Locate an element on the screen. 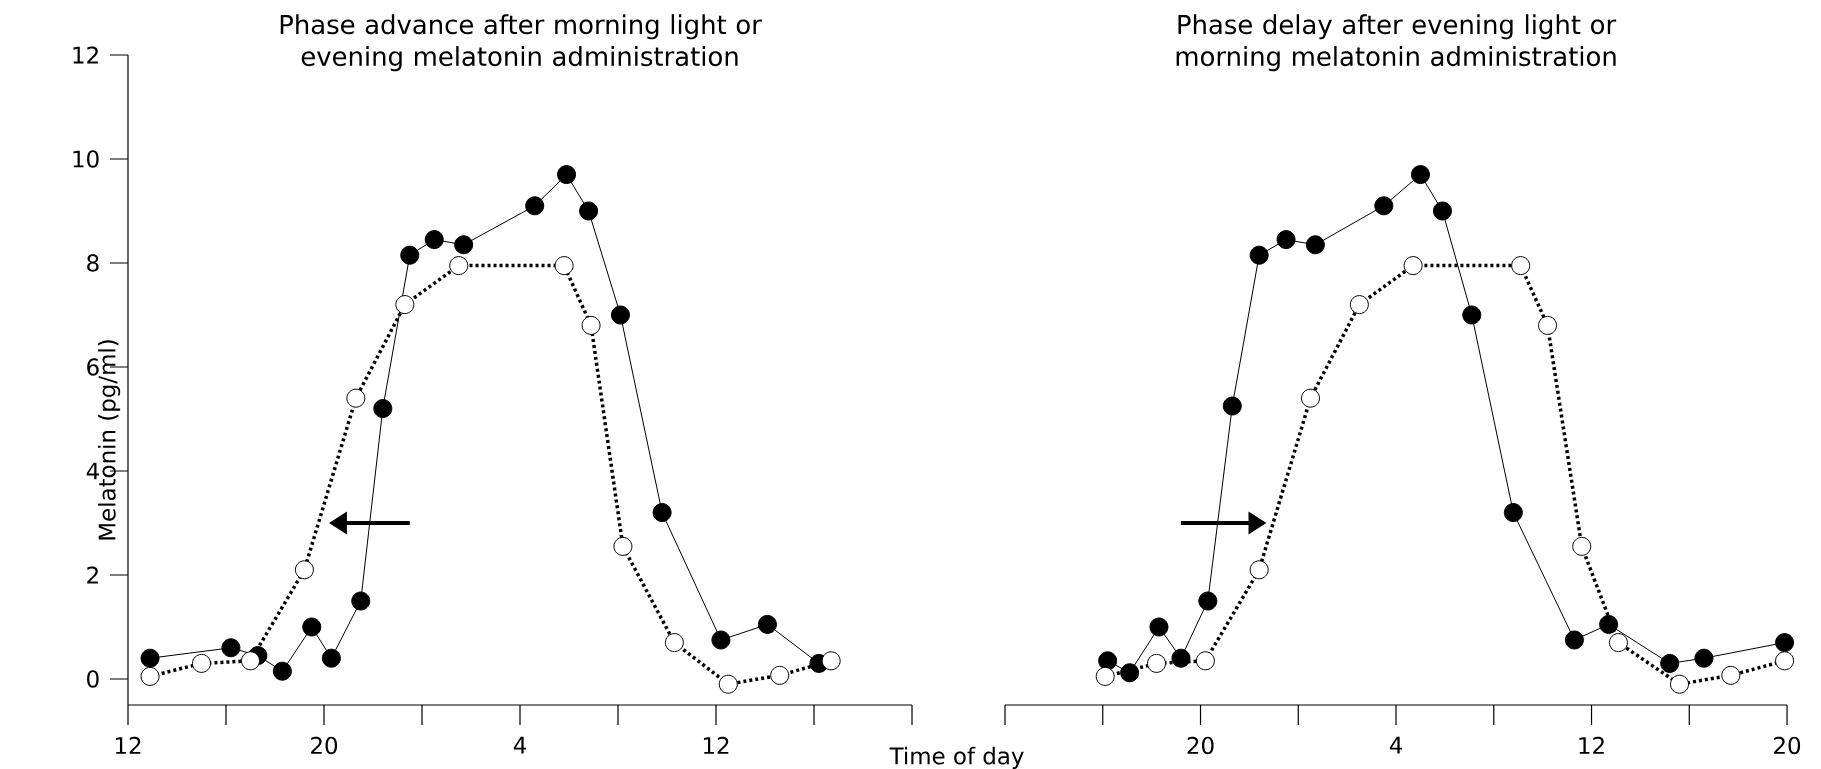  y-tick-label: 8 is located at coordinates (93, 263).